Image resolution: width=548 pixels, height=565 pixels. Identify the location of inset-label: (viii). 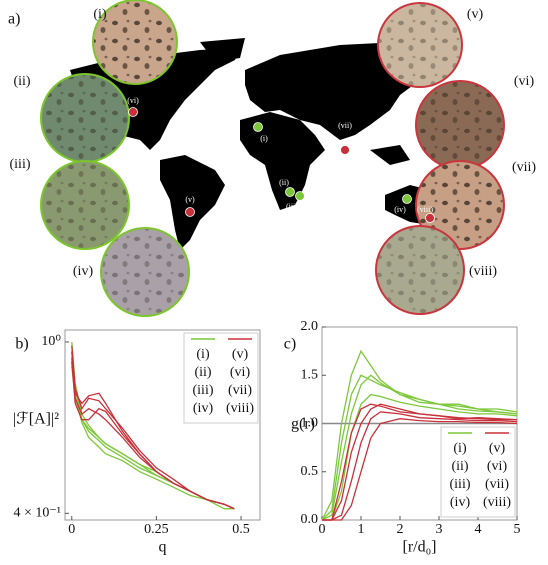
(483, 271).